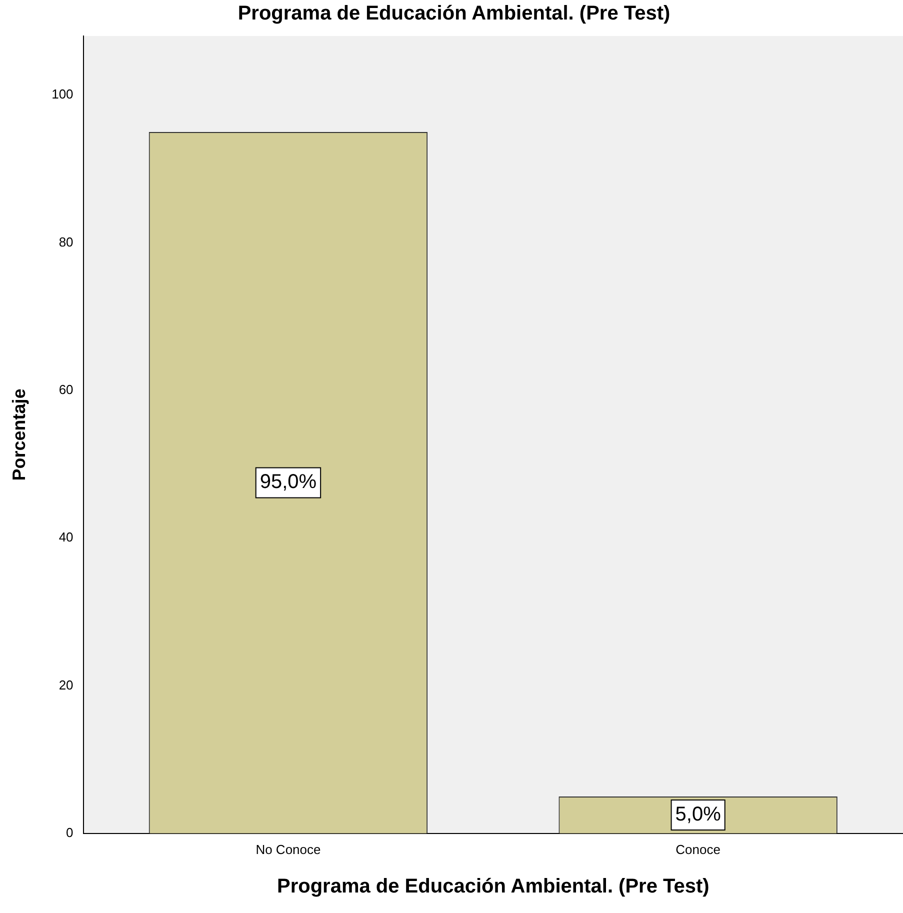  I want to click on y-axis-title: Porcentaje, so click(18, 434).